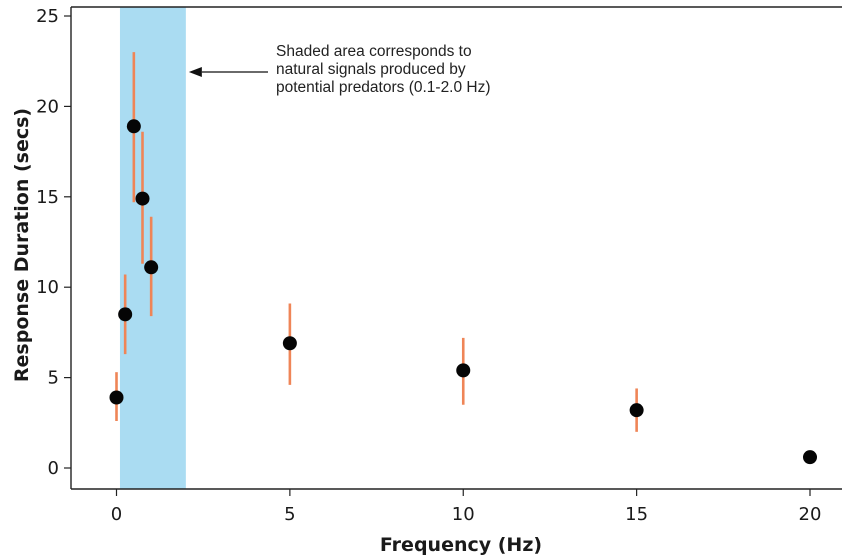 The image size is (842, 557). I want to click on shaded-region, so click(152, 248).